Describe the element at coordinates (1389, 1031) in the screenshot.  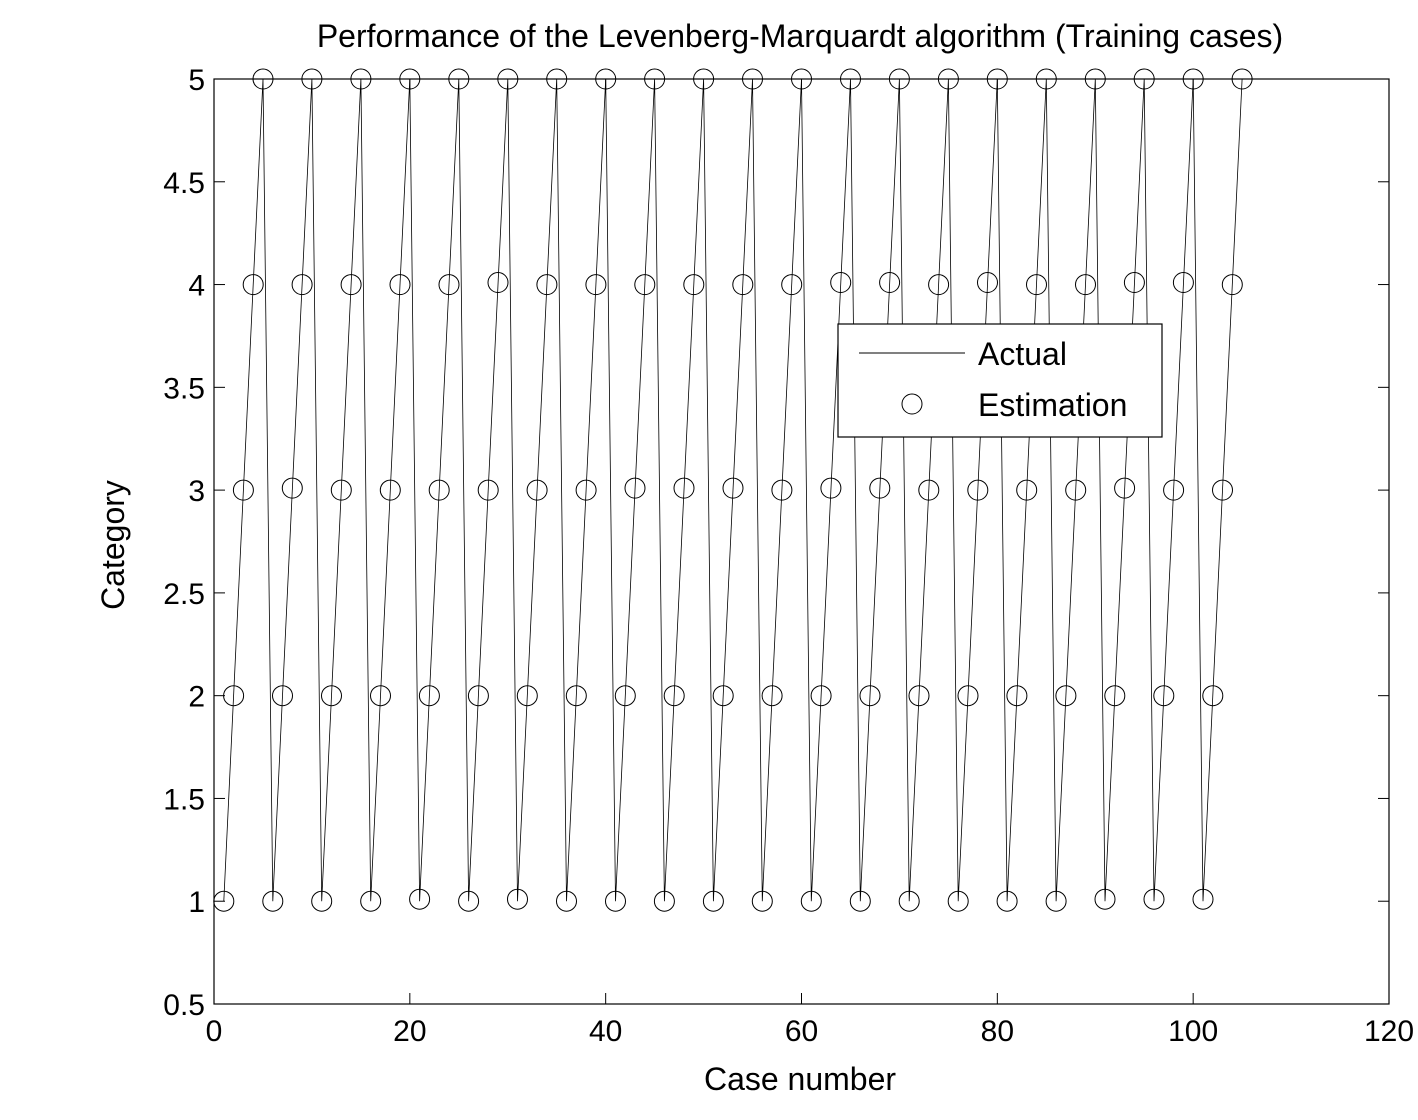
I see `x-tick-label: 120` at that location.